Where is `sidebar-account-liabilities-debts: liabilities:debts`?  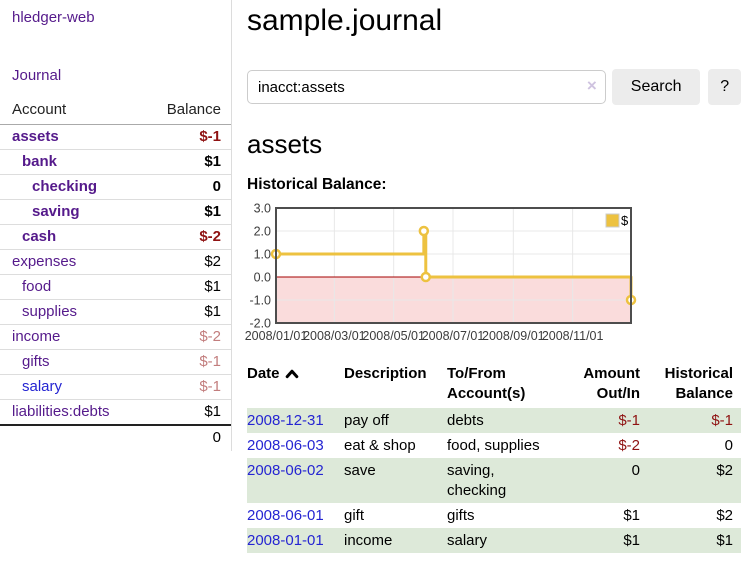
sidebar-account-liabilities-debts: liabilities:debts is located at coordinates (61, 411).